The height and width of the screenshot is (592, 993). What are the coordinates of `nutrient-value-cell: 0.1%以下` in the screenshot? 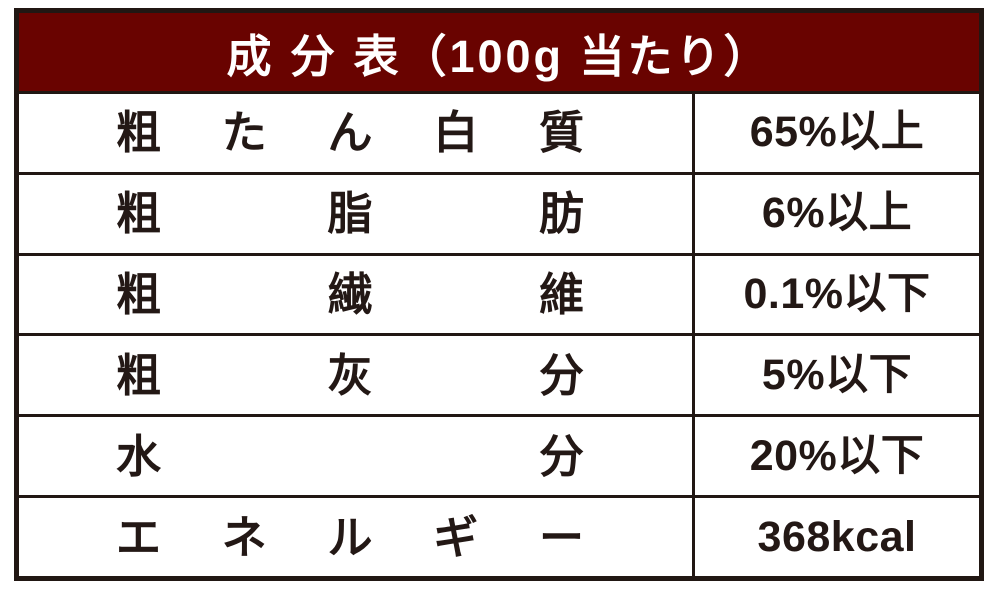 It's located at (837, 295).